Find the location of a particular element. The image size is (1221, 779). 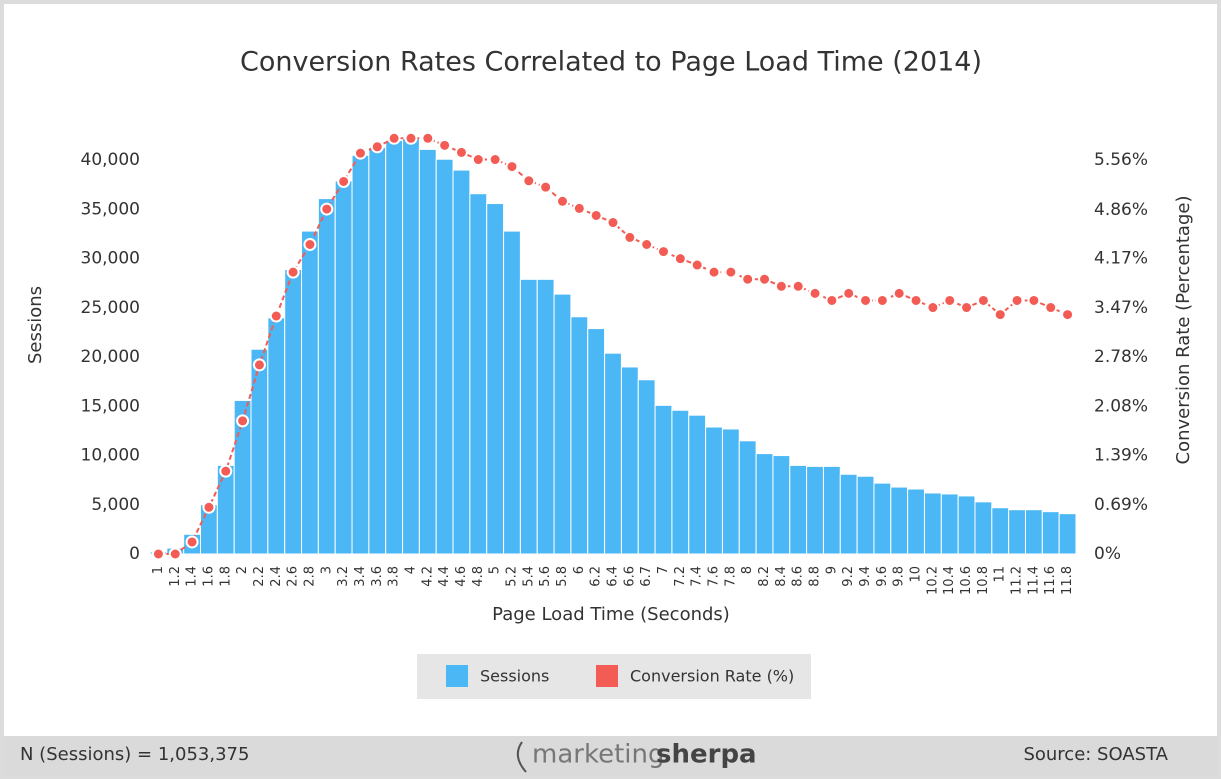

y-tick-label: 25,000 is located at coordinates (110, 308).